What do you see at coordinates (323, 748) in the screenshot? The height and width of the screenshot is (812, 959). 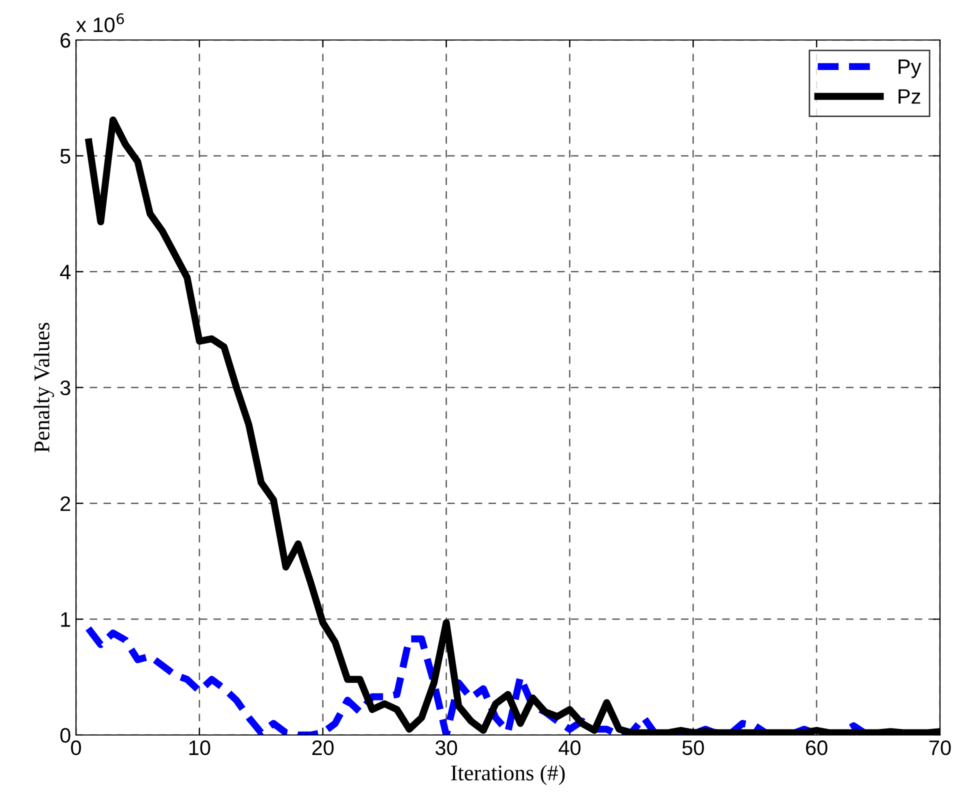 I see `x-tick-label: 20` at bounding box center [323, 748].